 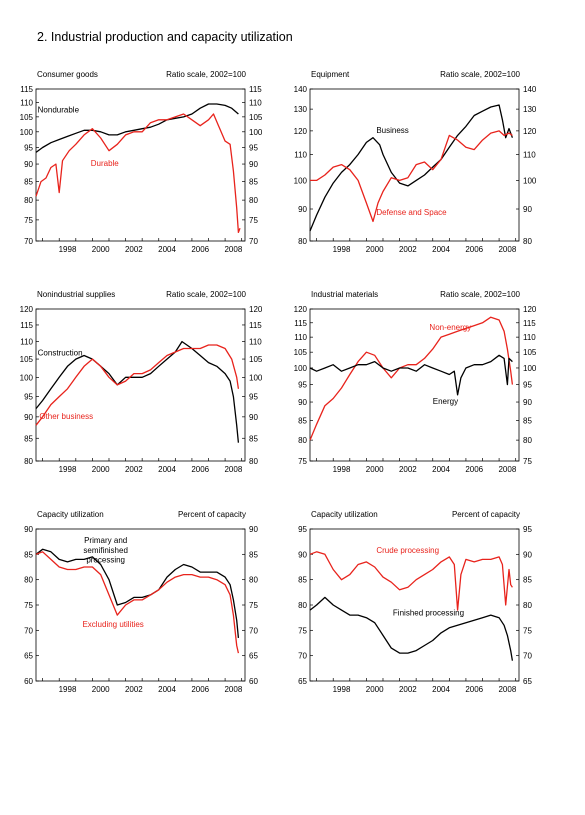 What do you see at coordinates (112, 624) in the screenshot?
I see `series-label: Excluding utilities` at bounding box center [112, 624].